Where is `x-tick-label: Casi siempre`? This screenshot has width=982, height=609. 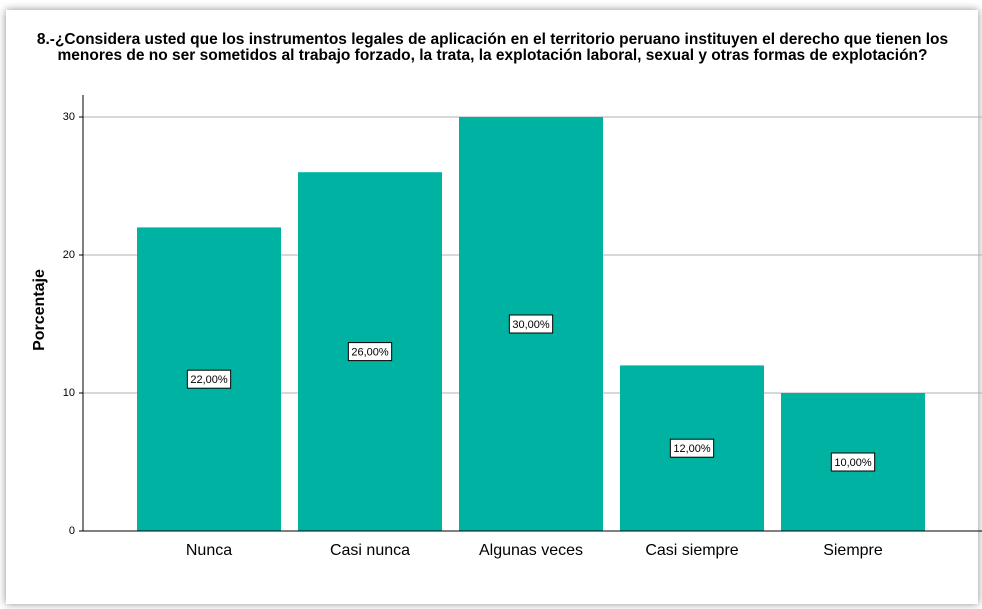
x-tick-label: Casi siempre is located at coordinates (691, 550).